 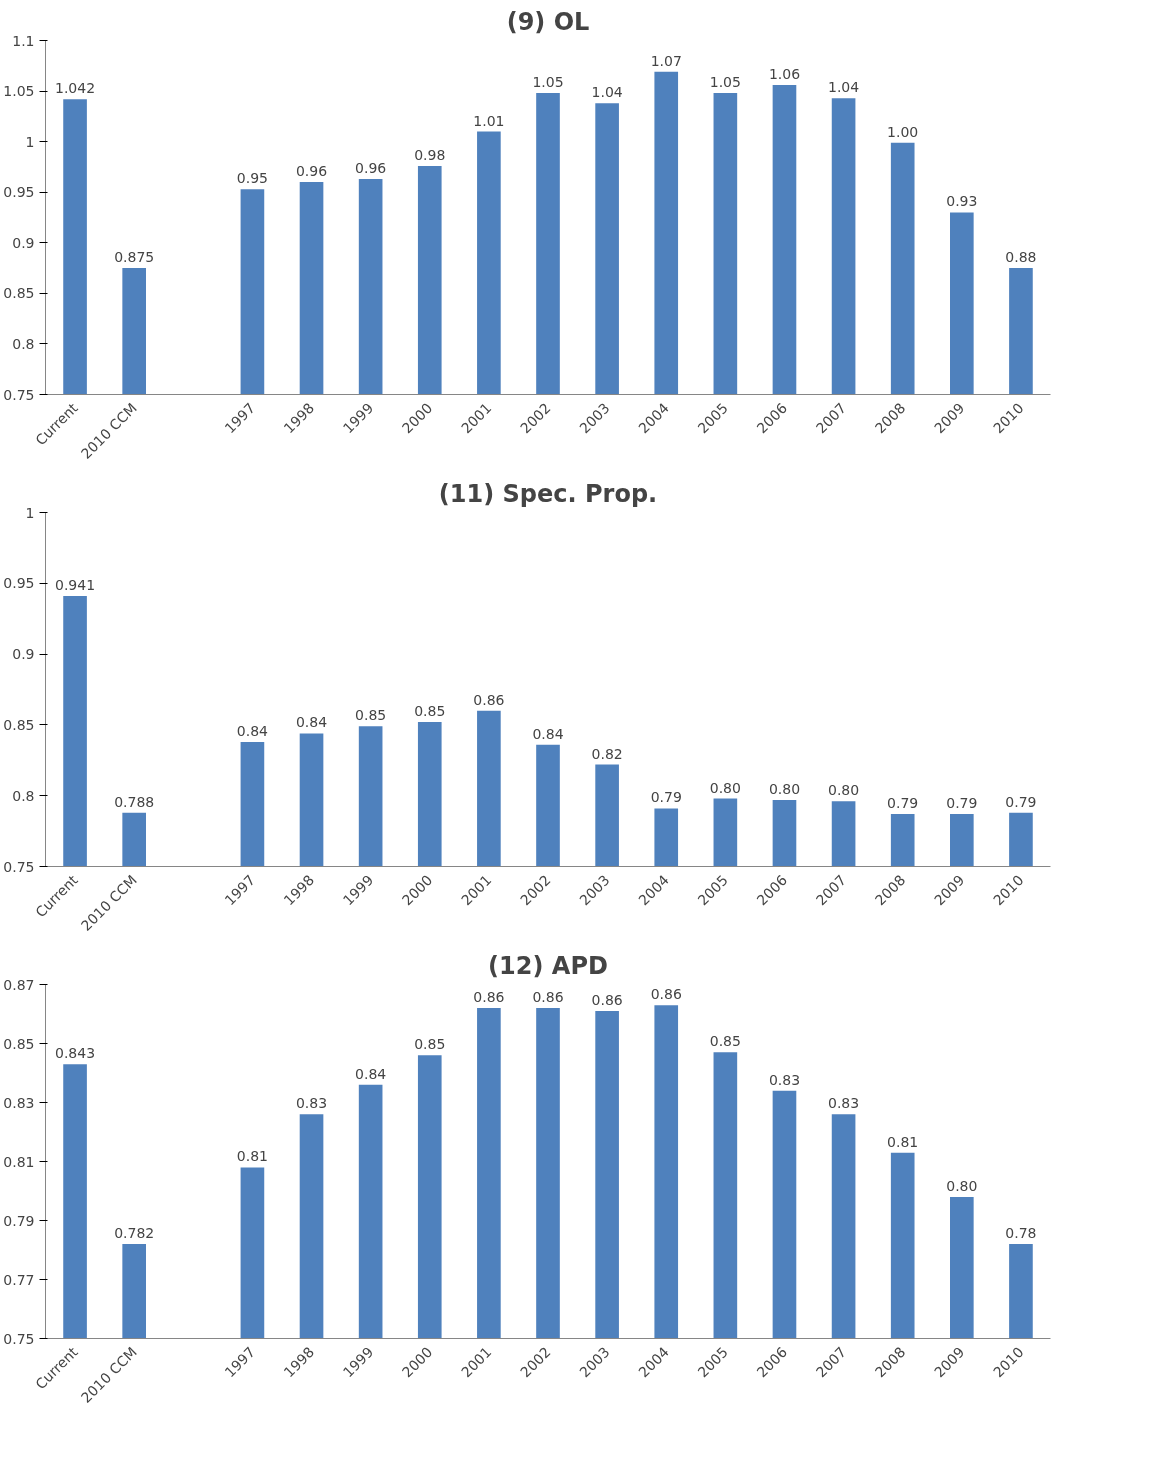 I want to click on data-label: 0.95, so click(x=252, y=178).